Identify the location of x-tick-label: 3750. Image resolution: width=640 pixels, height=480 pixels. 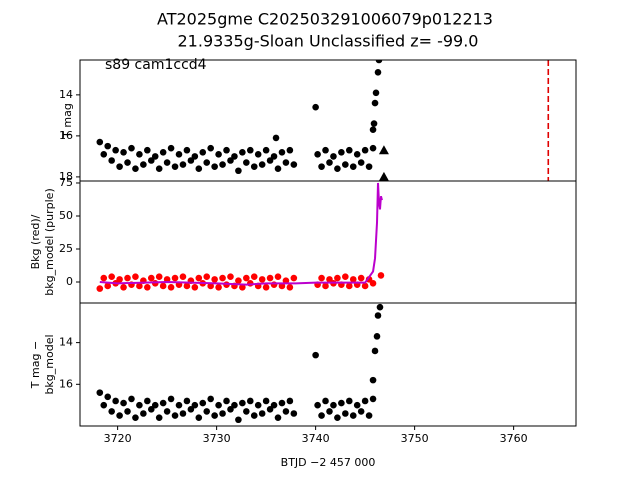
(415, 438).